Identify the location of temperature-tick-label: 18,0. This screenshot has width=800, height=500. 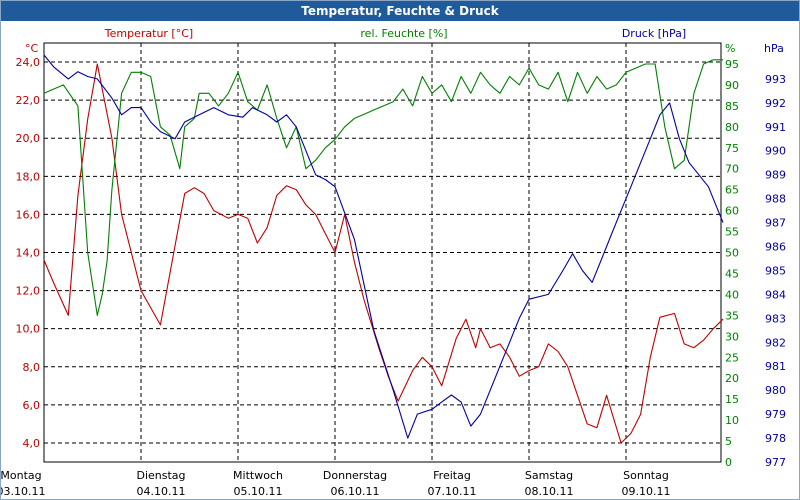
(28, 176).